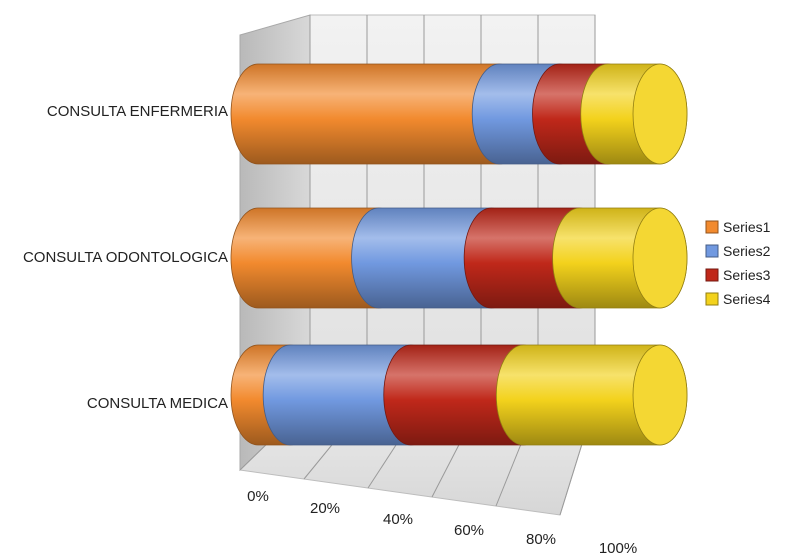  I want to click on x-tick-label: 80%, so click(541, 539).